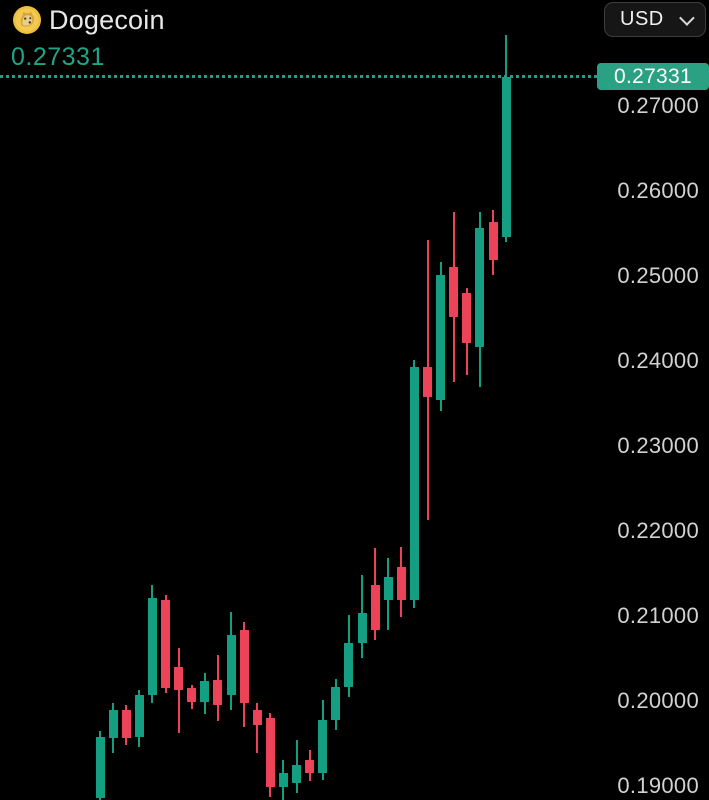  I want to click on price-axis-label: 0.26000, so click(658, 190).